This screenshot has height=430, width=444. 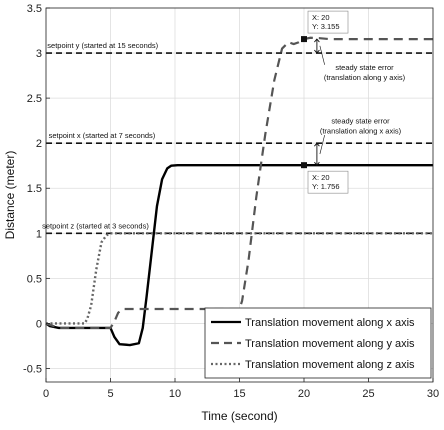 I want to click on legend-box, so click(x=318, y=343).